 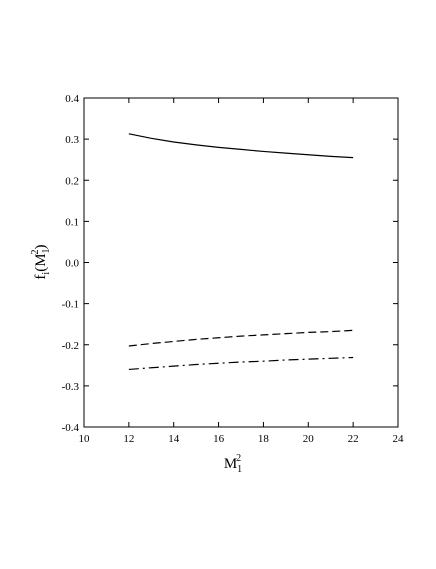 What do you see at coordinates (239, 469) in the screenshot?
I see `x-label-sub: 1` at bounding box center [239, 469].